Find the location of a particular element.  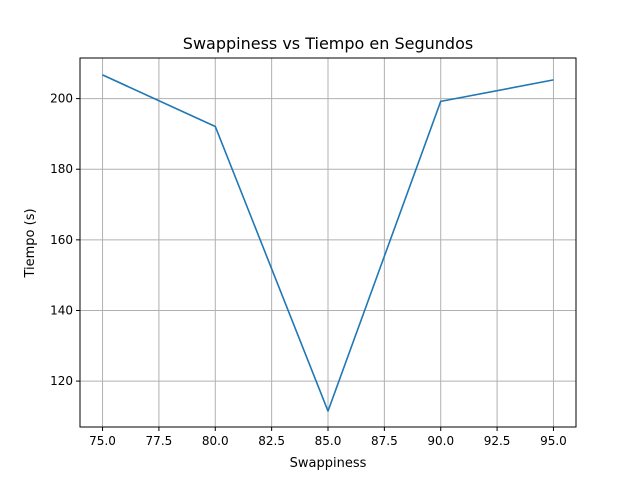

x-tick-label: 92.5 is located at coordinates (497, 441).